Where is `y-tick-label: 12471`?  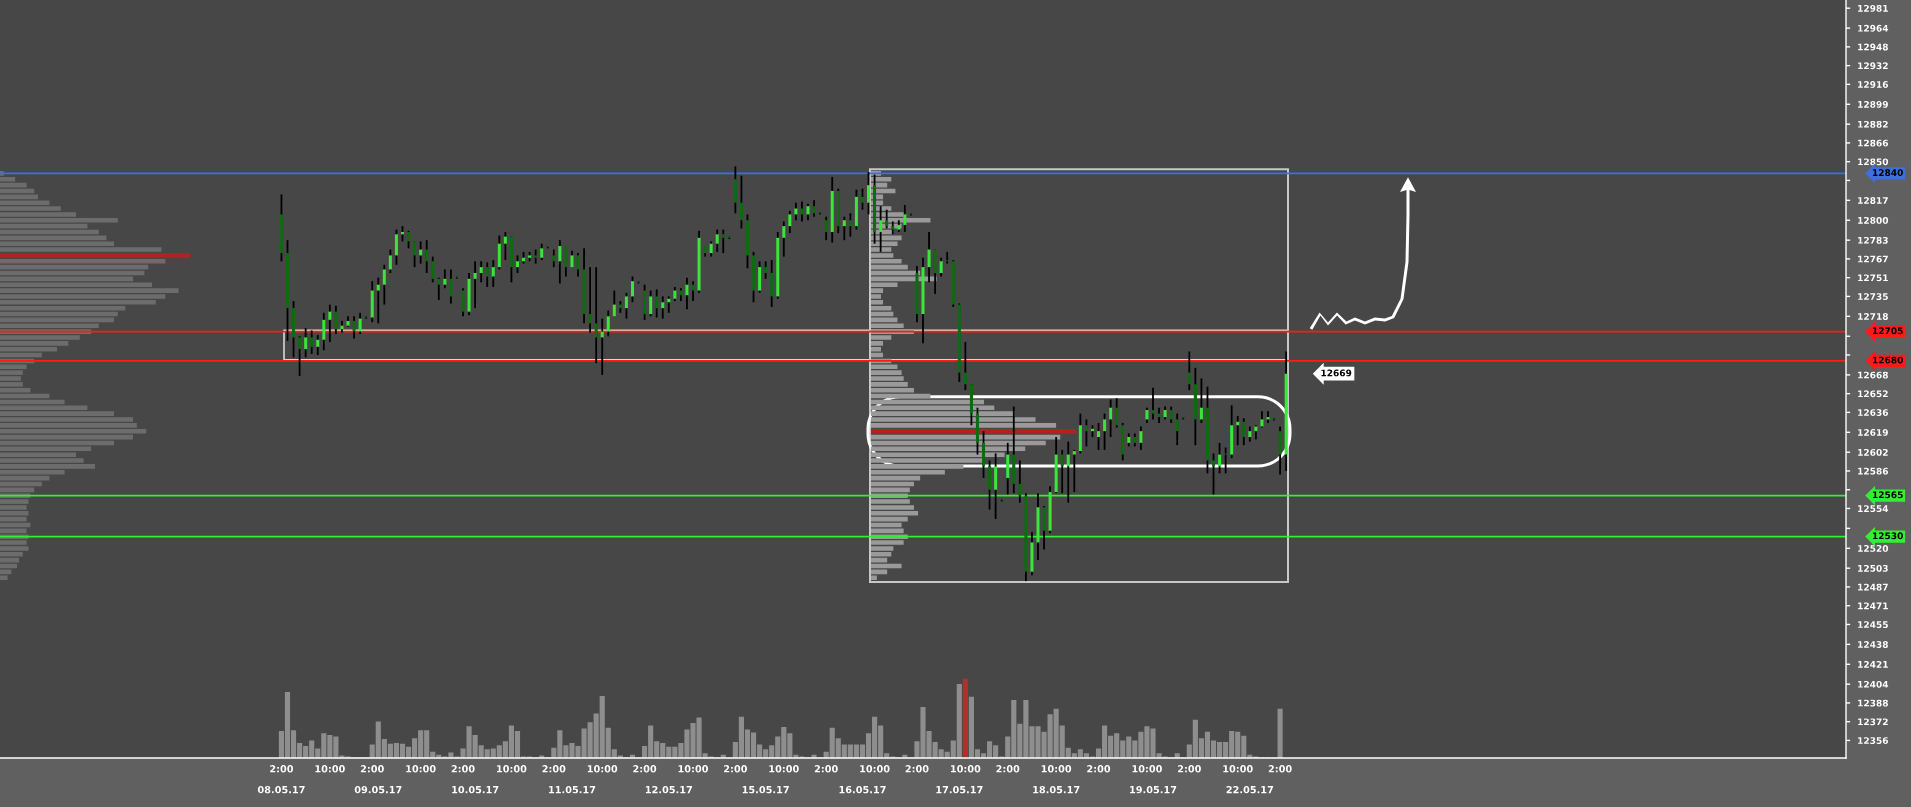 y-tick-label: 12471 is located at coordinates (1873, 606).